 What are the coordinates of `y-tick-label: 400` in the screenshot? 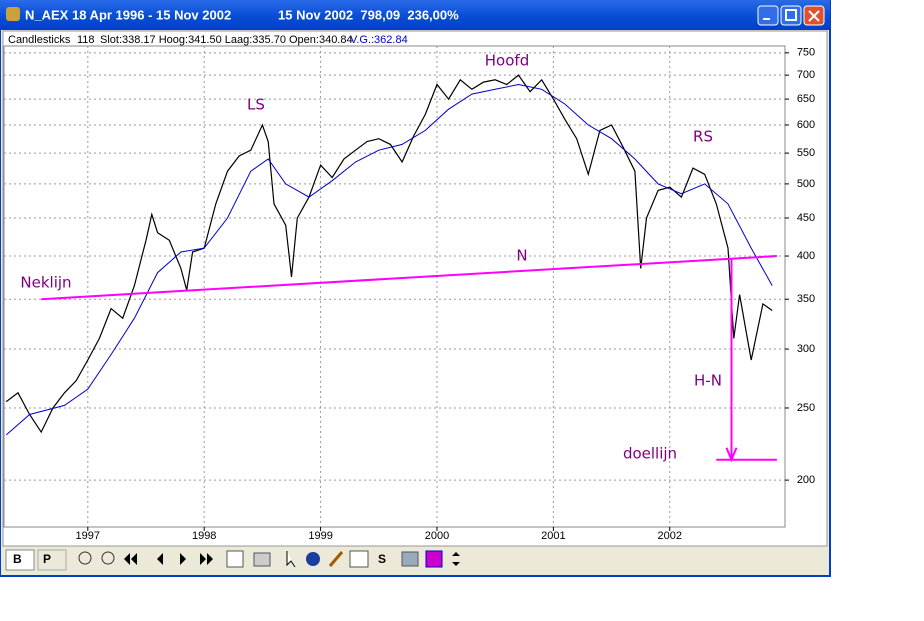 It's located at (806, 256).